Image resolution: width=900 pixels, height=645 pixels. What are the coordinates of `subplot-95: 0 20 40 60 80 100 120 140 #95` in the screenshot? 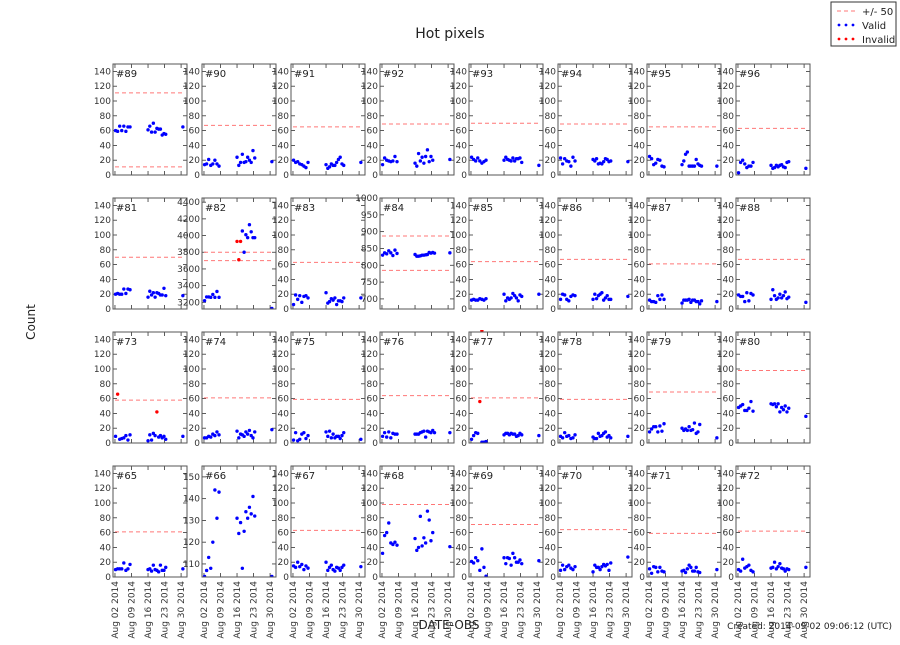 It's located at (675, 122).